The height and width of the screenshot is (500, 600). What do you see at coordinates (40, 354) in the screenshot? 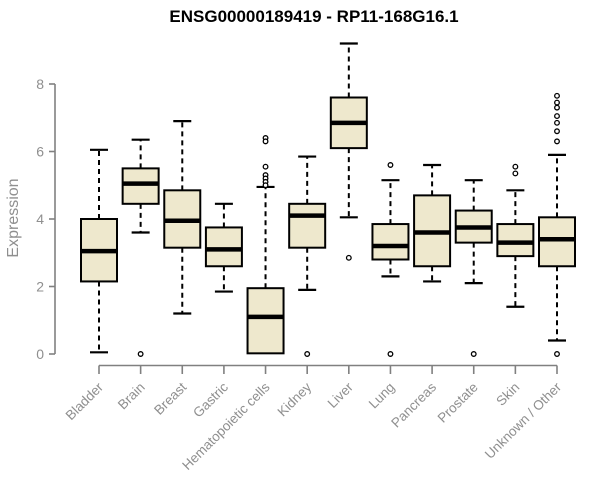
I see `y-tick-label: 0` at bounding box center [40, 354].